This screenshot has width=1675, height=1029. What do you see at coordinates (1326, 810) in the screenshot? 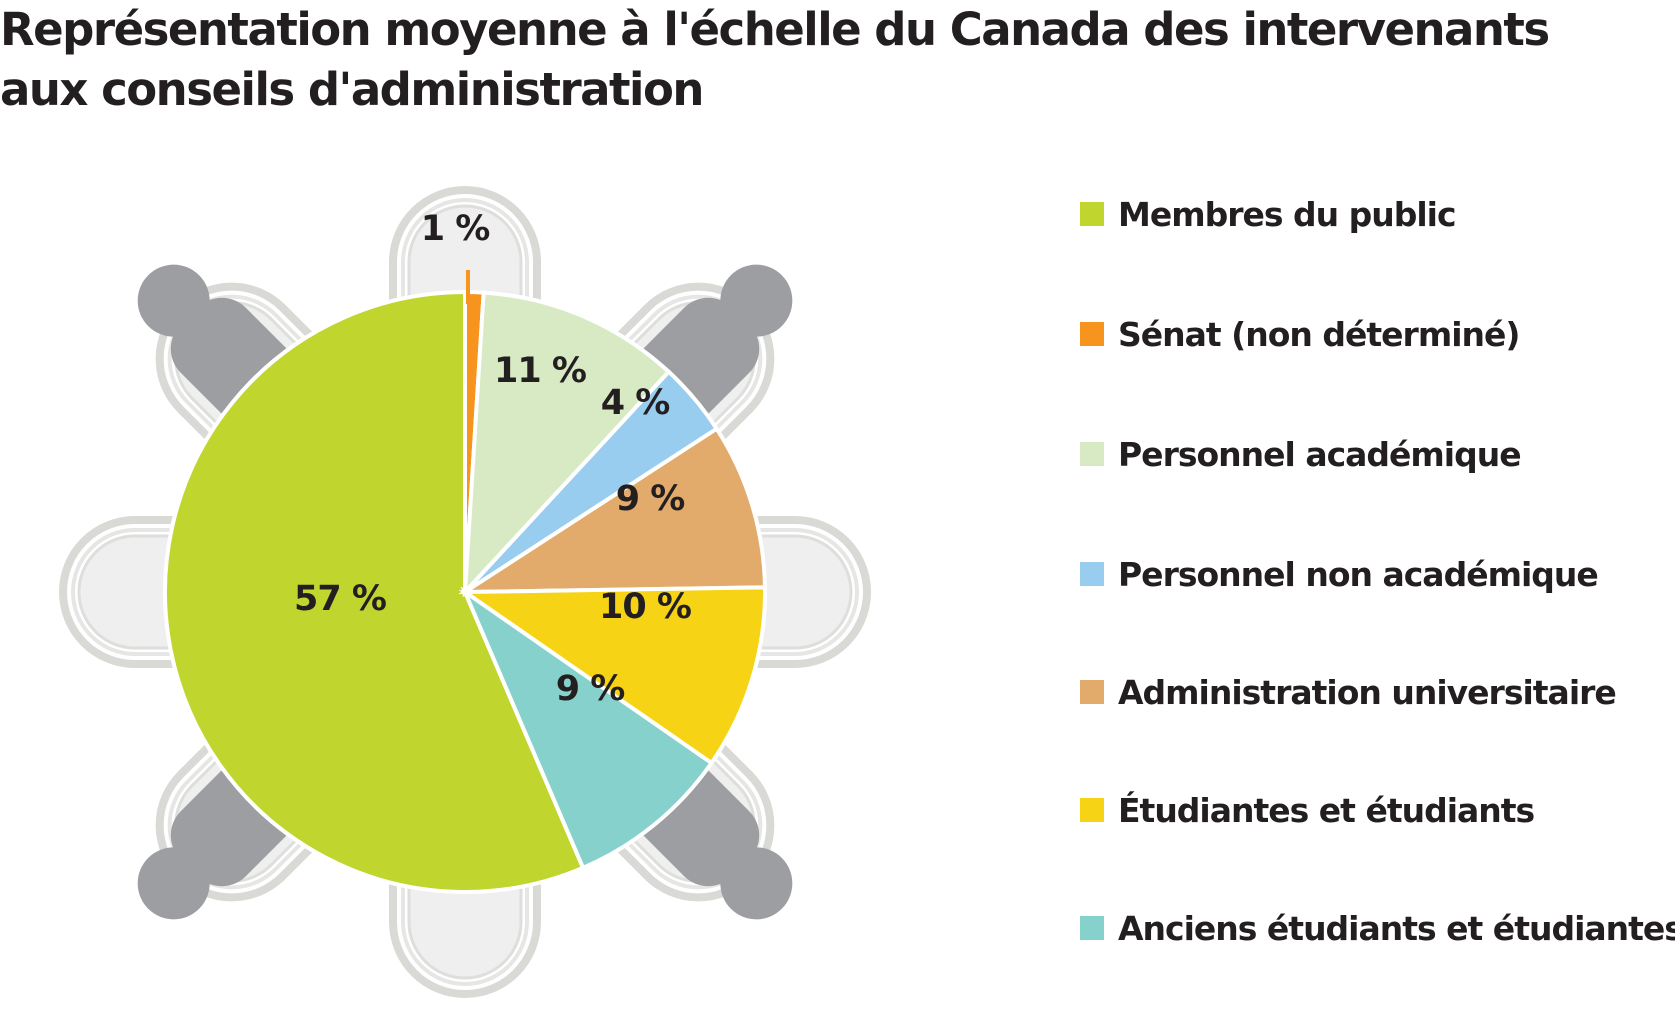
I see `legend-label: Étudiantes et étudiants` at bounding box center [1326, 810].